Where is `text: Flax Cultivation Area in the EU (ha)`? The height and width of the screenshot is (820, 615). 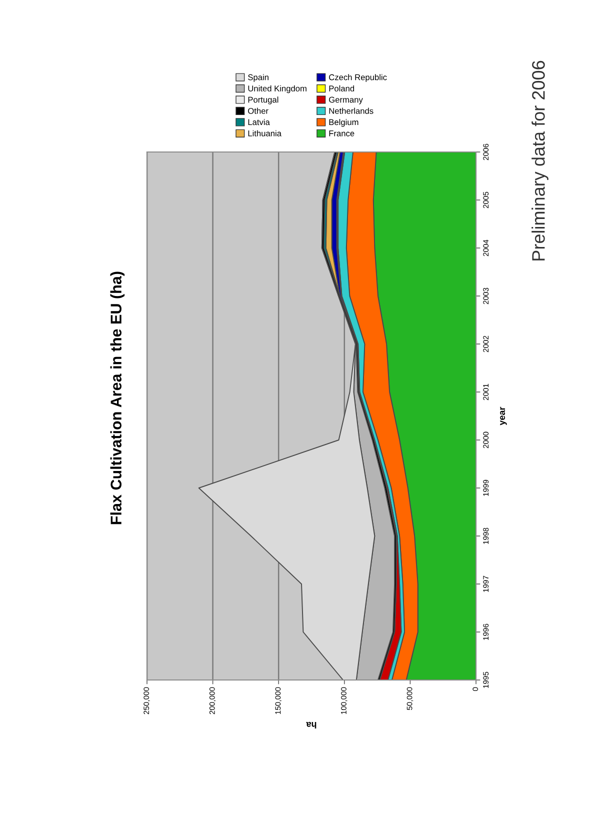
text: Flax Cultivation Area in the EU (ha) is located at coordinates (117, 398).